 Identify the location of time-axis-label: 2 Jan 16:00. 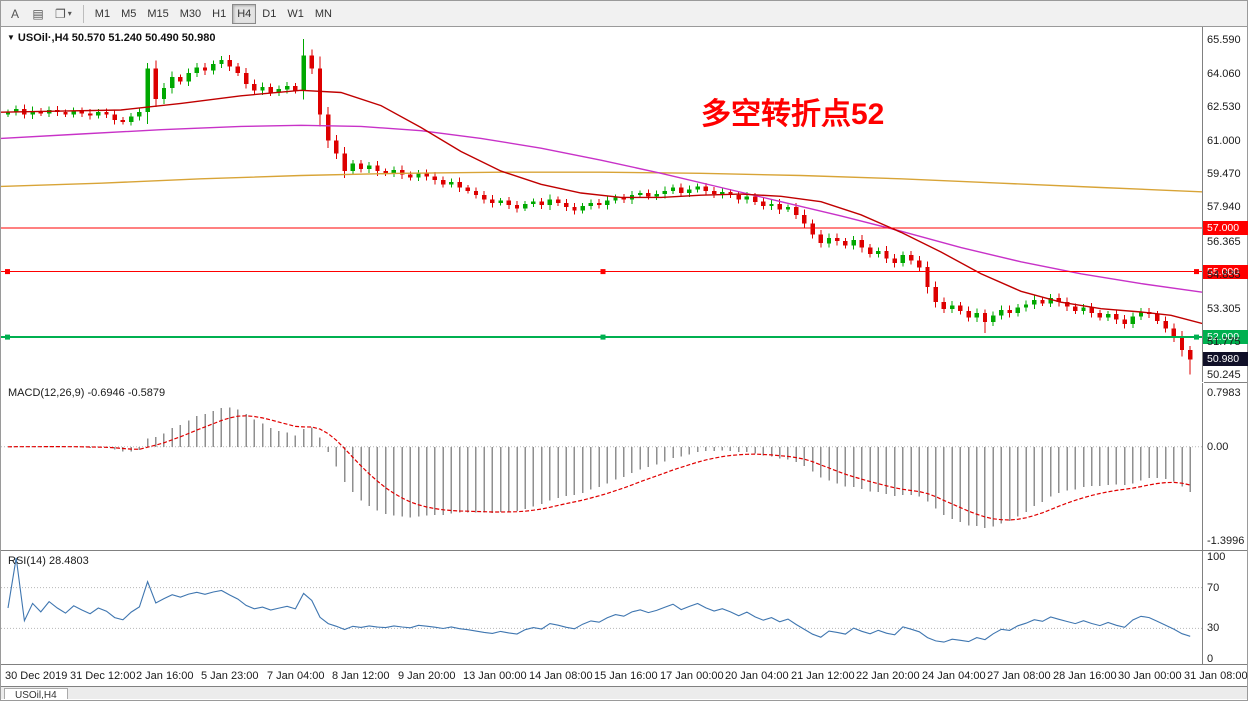
(165, 676).